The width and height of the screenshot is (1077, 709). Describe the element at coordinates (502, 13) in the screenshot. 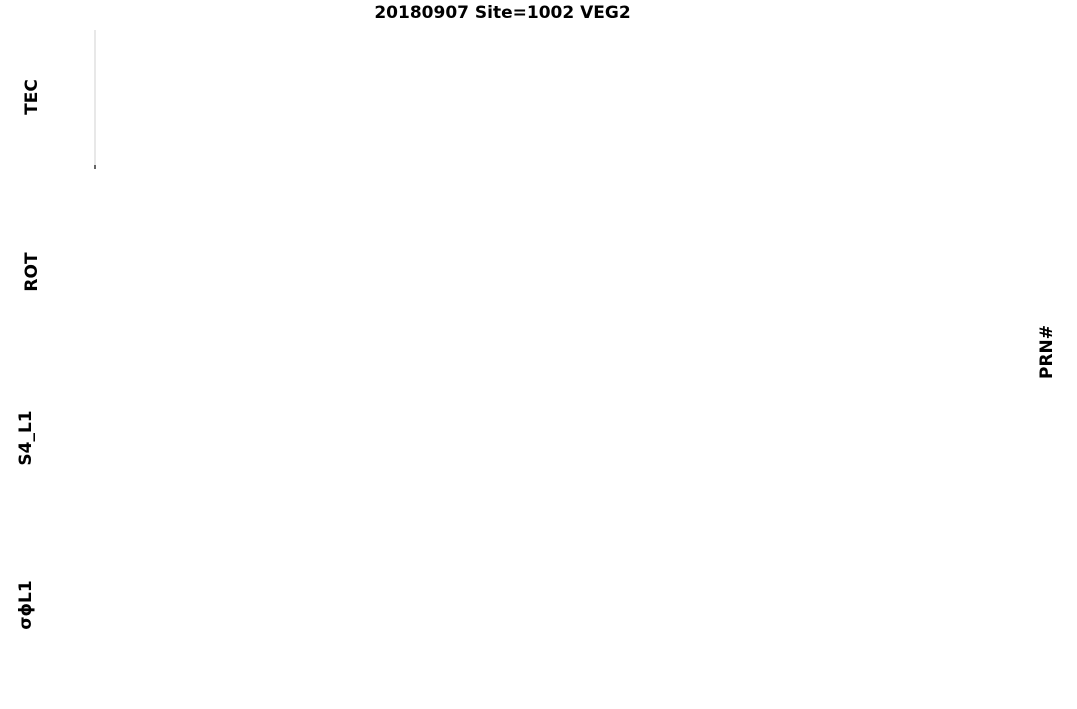

I see `chart-title: 20180907 Site=1002 VEG2` at that location.